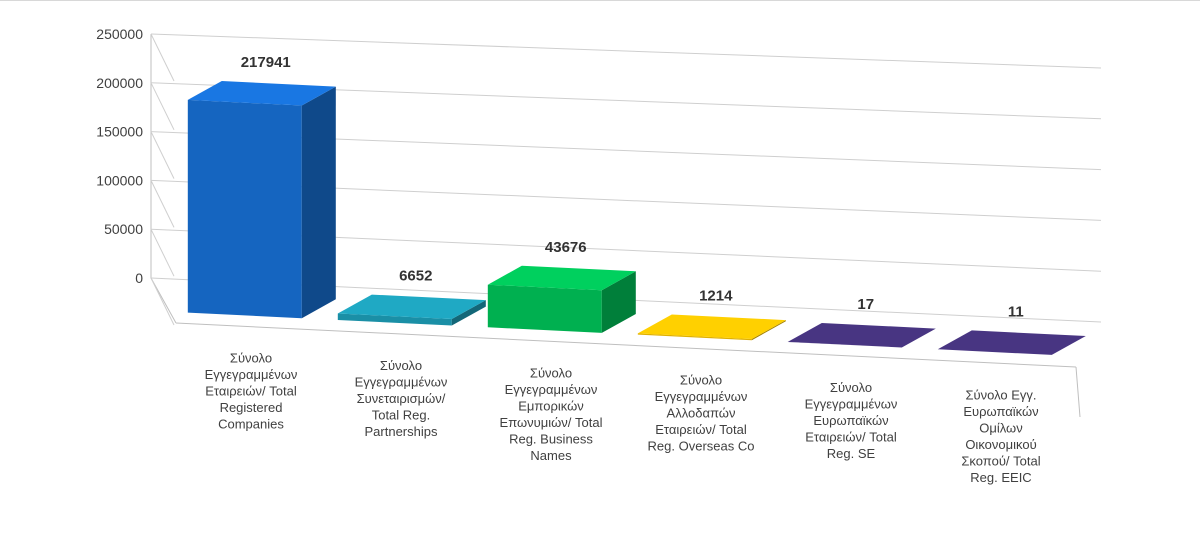  What do you see at coordinates (119, 180) in the screenshot?
I see `y-tick-label: 100000` at bounding box center [119, 180].